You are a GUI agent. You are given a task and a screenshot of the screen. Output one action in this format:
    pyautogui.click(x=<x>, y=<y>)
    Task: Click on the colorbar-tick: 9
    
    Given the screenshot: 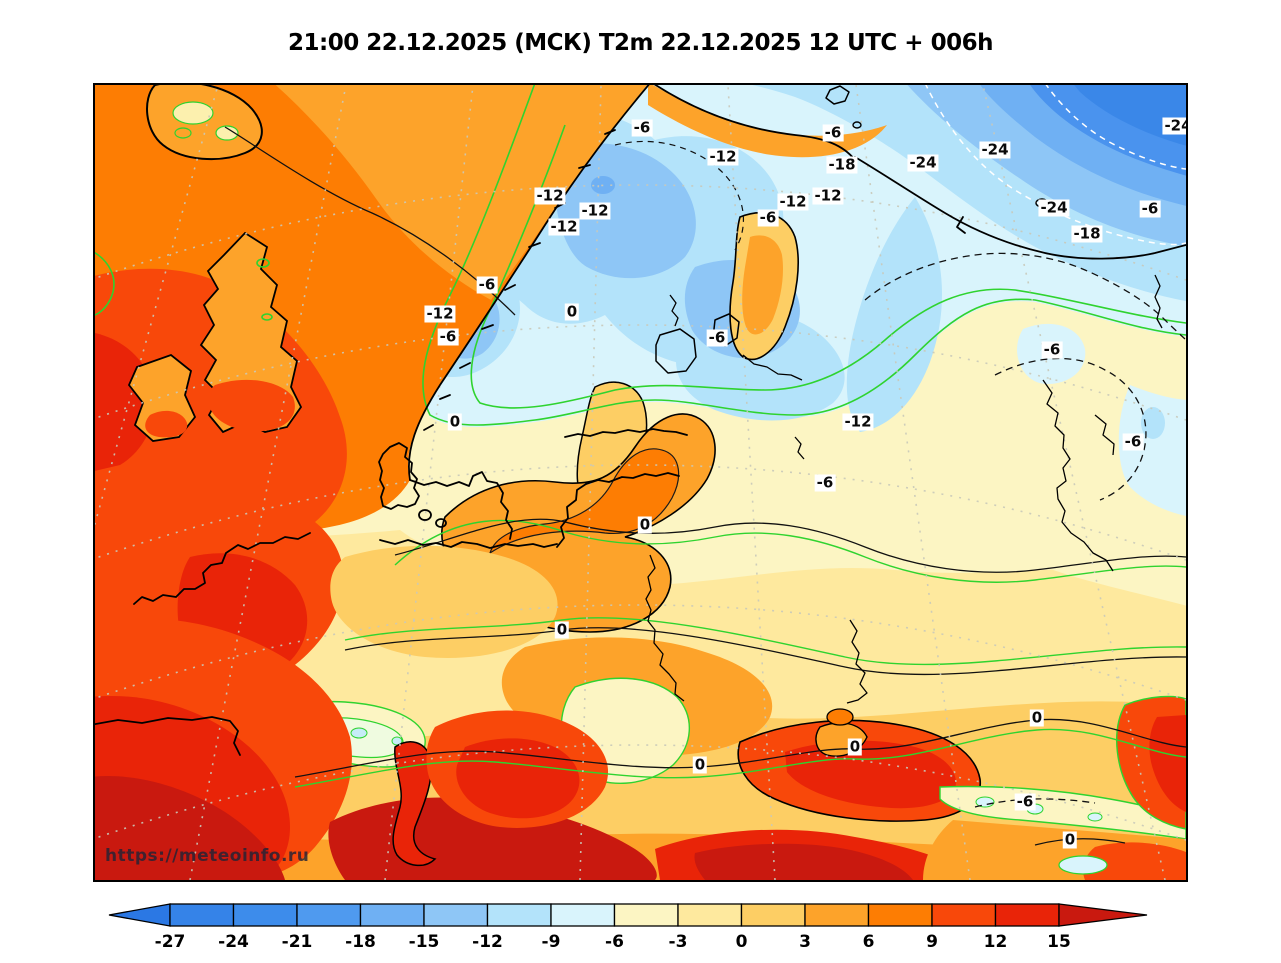 What is the action you would take?
    pyautogui.click(x=932, y=942)
    